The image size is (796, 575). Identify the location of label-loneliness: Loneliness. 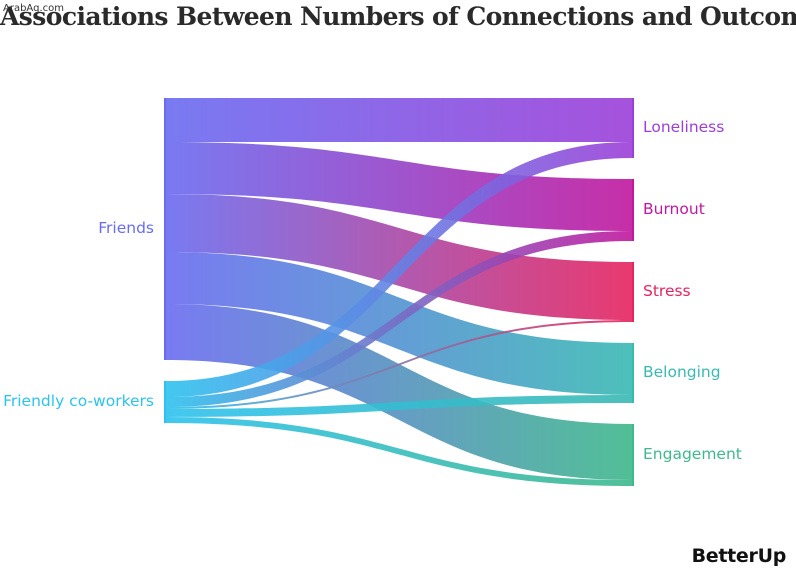
(684, 127).